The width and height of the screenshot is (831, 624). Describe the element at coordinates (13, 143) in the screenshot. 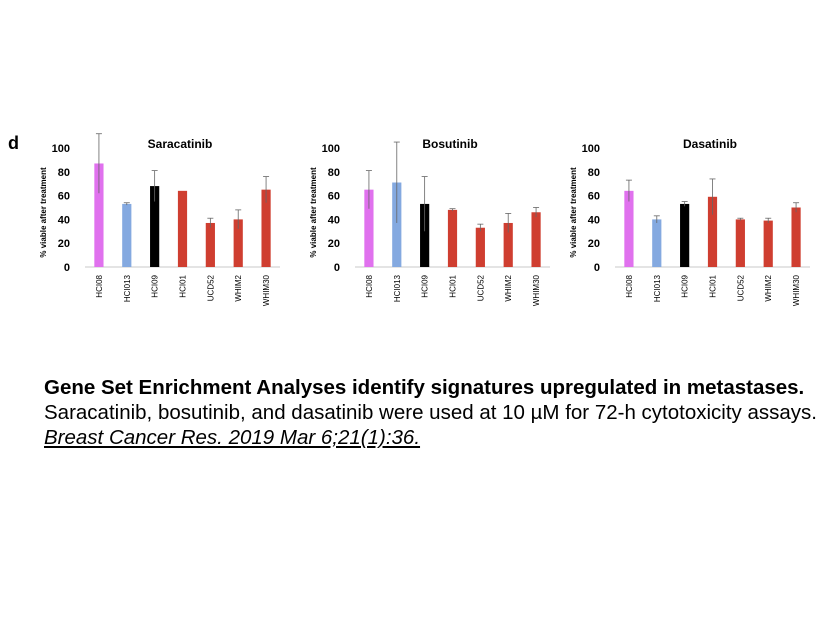

I see `panel-letter: d` at that location.